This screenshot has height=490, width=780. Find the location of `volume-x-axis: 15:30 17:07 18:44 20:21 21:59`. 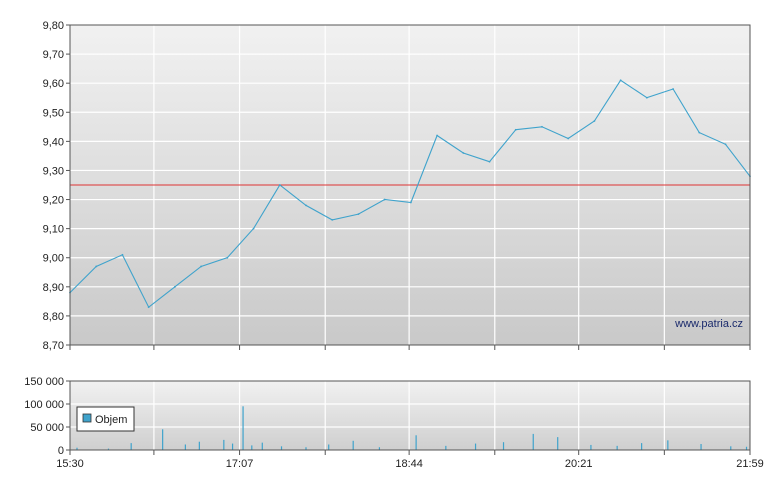

volume-x-axis: 15:30 17:07 18:44 20:21 21:59 is located at coordinates (410, 460).